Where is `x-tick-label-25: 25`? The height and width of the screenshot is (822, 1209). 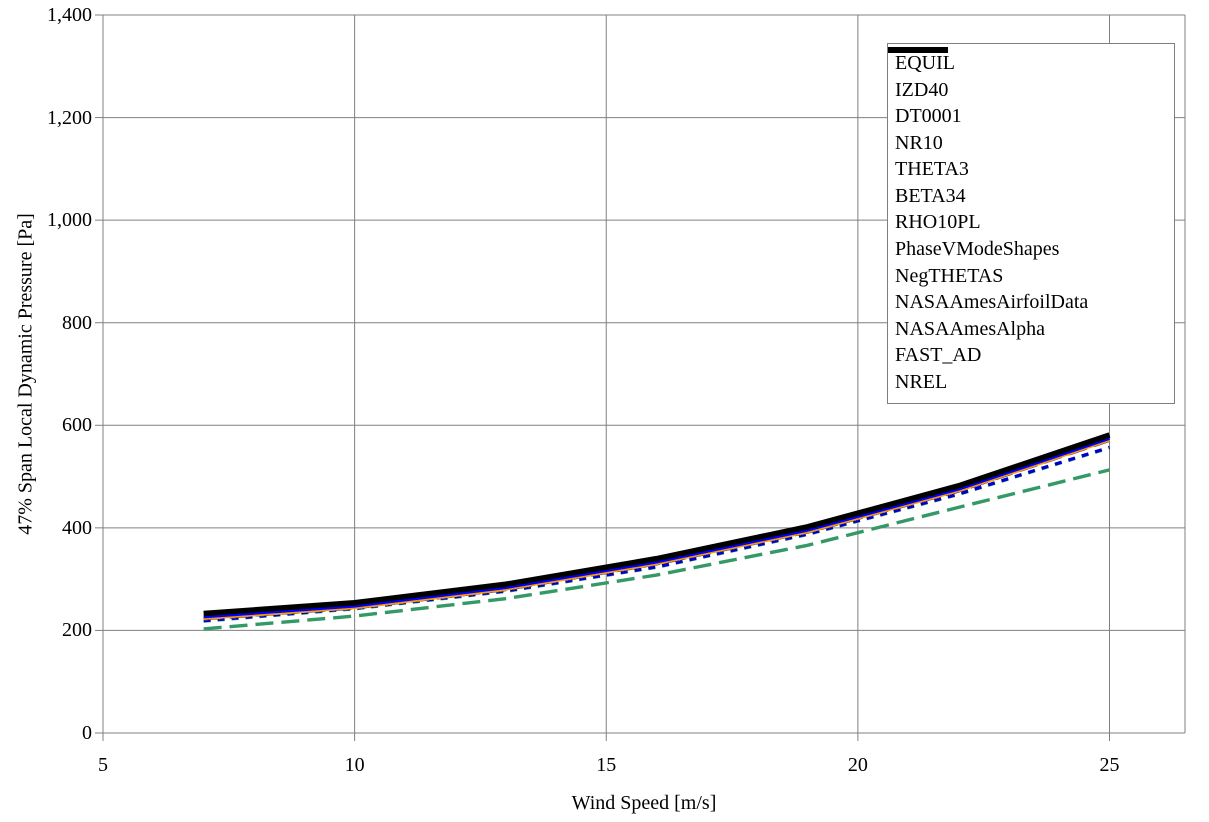
x-tick-label-25: 25 is located at coordinates (1109, 765).